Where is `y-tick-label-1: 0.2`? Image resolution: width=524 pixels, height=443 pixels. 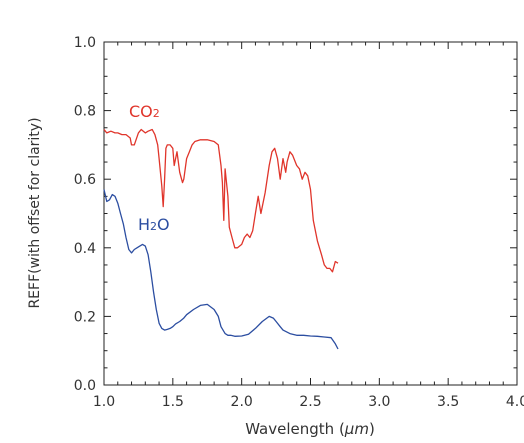
y-tick-label-1: 0.2 is located at coordinates (85, 317).